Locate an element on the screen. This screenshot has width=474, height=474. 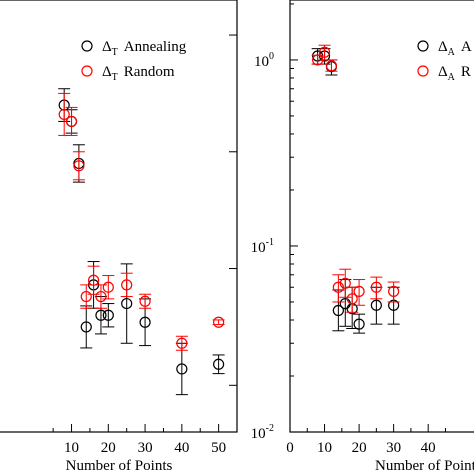
right-y-tick-label-1: 10⁻¹ is located at coordinates (262, 246).